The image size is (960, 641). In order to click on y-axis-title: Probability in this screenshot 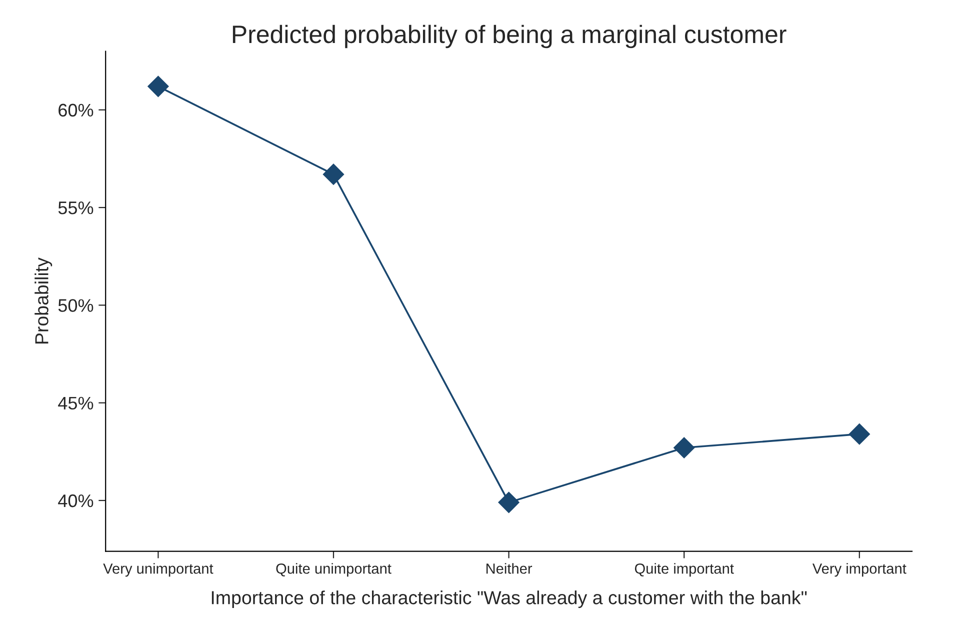, I will do `click(43, 301)`.